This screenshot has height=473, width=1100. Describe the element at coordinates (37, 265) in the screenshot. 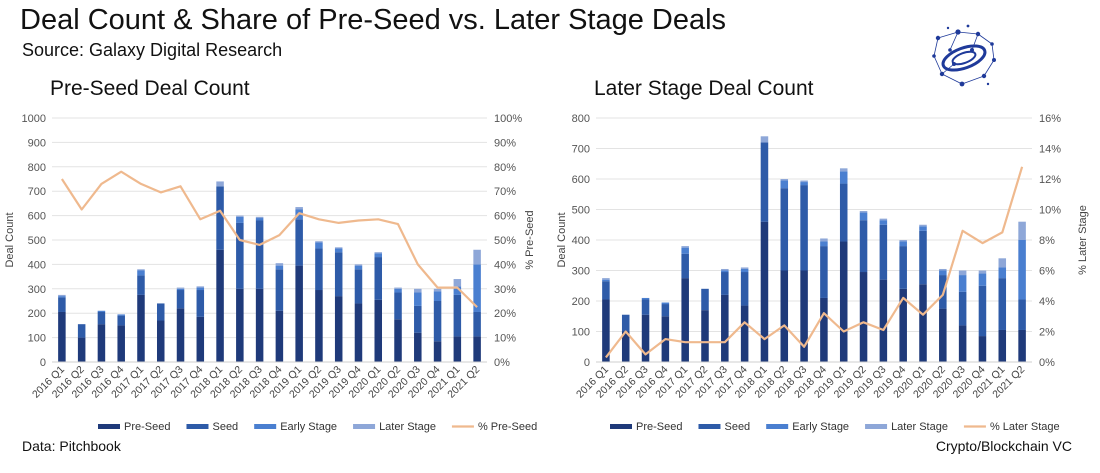

I see `y-left-tick: 400` at that location.